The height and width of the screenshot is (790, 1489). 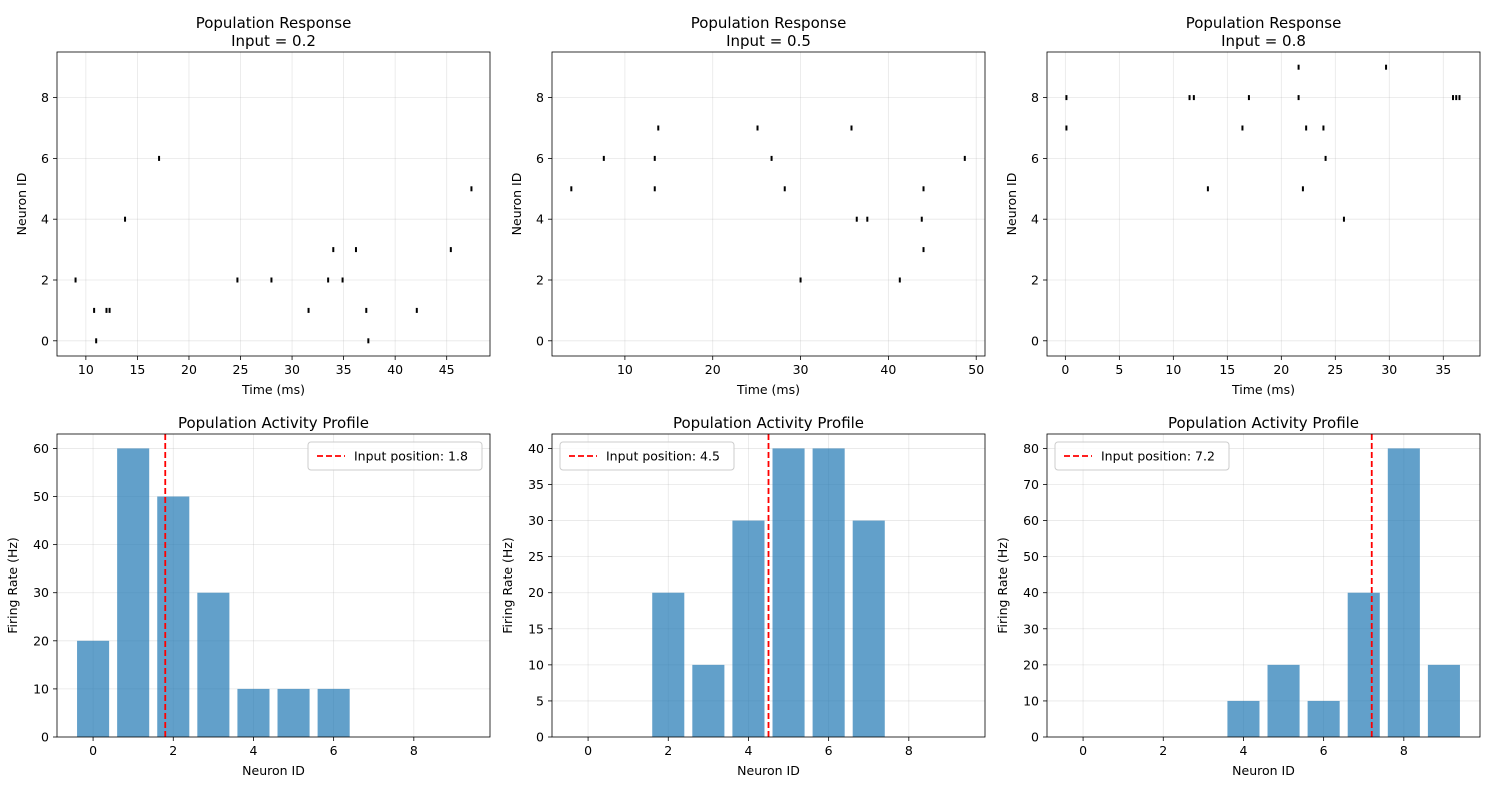 I want to click on chart-title: Population Response Input = 0.2, so click(x=274, y=32).